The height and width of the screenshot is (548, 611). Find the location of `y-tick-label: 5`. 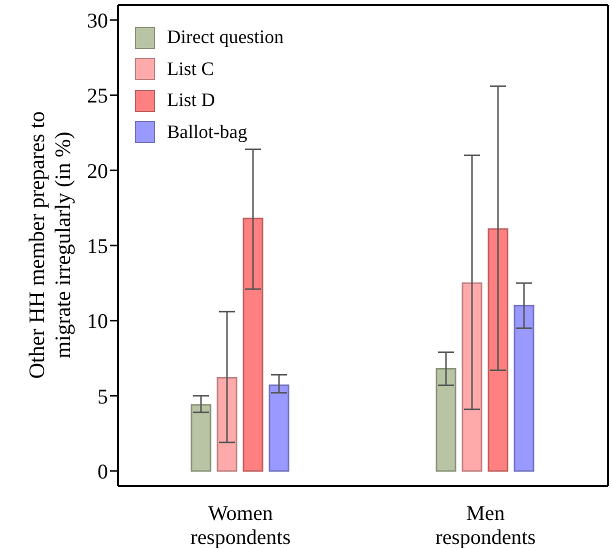

y-tick-label: 5 is located at coordinates (103, 396).